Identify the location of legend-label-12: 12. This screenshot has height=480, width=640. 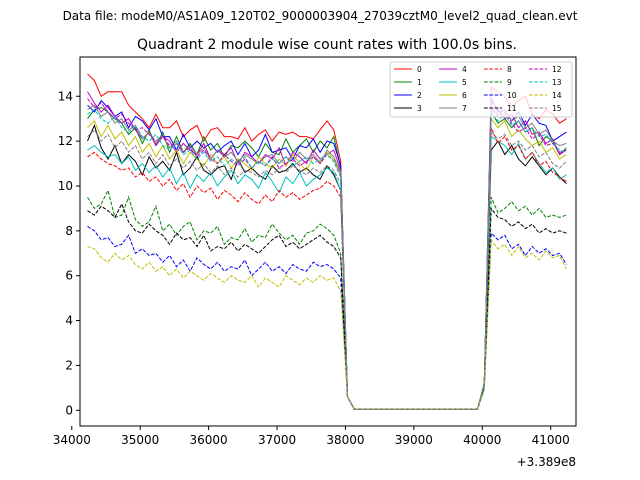
(557, 69).